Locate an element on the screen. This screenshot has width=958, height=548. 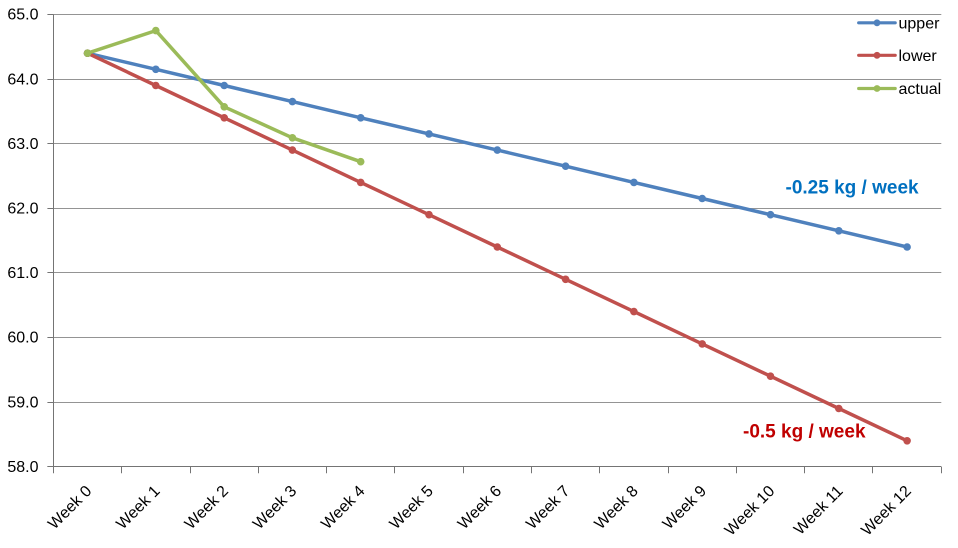
svg-text: 63.0 is located at coordinates (22, 144).